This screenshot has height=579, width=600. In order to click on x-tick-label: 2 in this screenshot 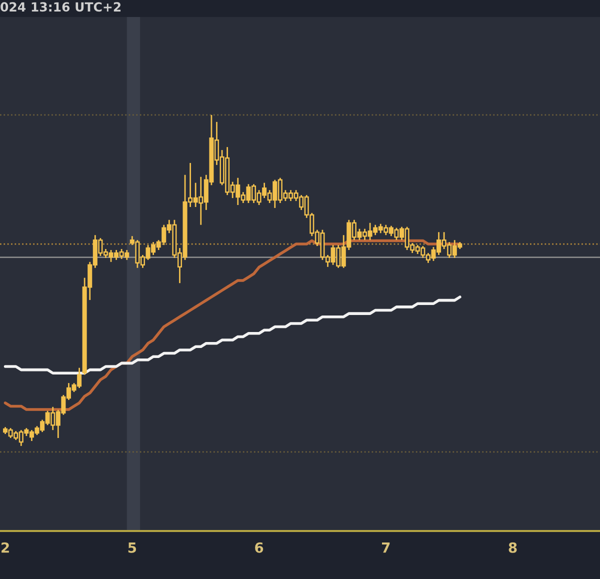, I will do `click(5, 547)`.